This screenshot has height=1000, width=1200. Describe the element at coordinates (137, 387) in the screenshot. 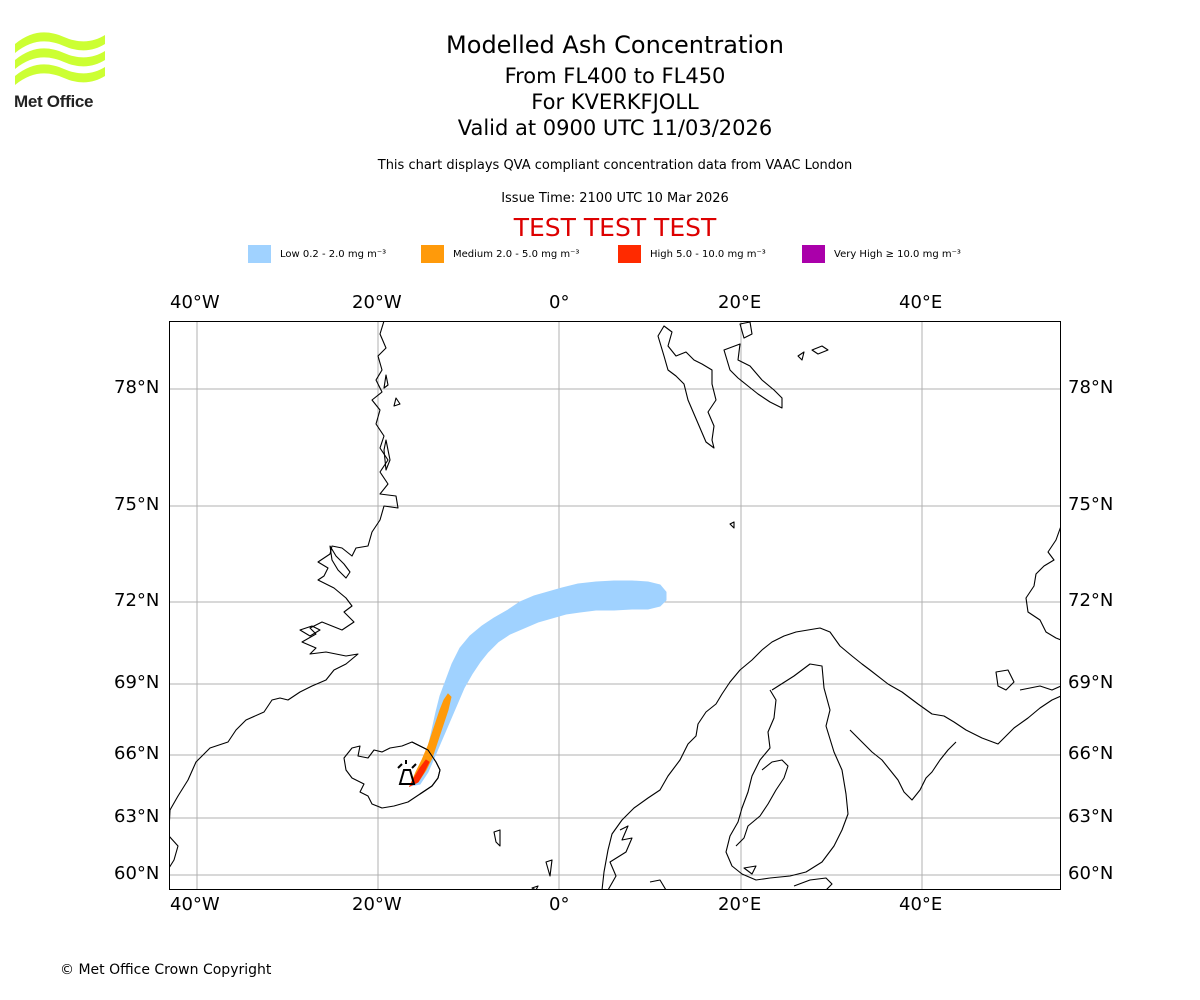

I see `lat-tick-left-78n: 78°N` at that location.